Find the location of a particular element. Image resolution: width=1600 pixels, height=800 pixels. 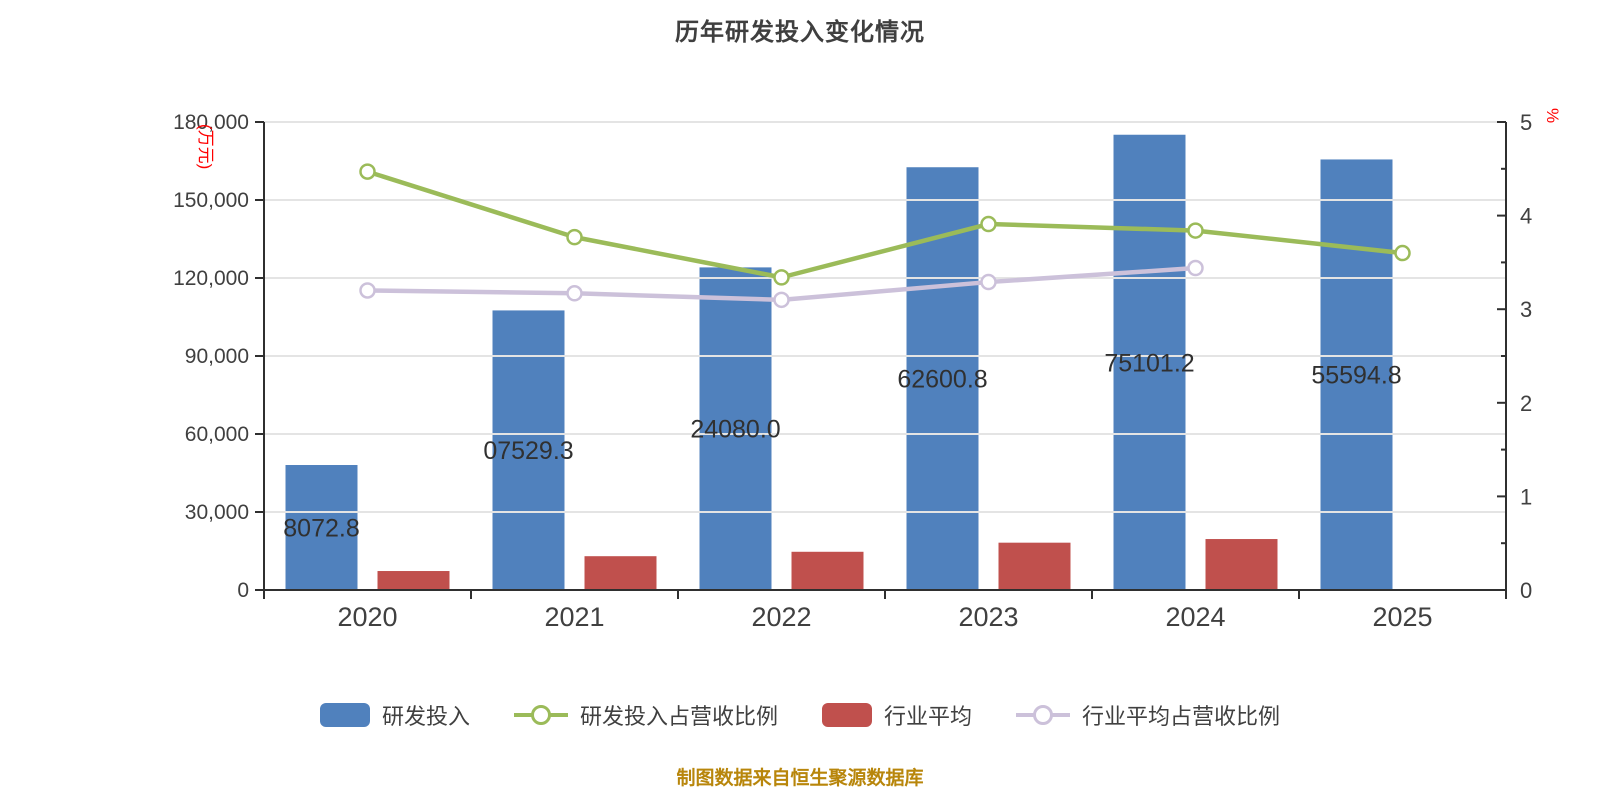

y-left-tick-label-1: 30,000 is located at coordinates (217, 512).